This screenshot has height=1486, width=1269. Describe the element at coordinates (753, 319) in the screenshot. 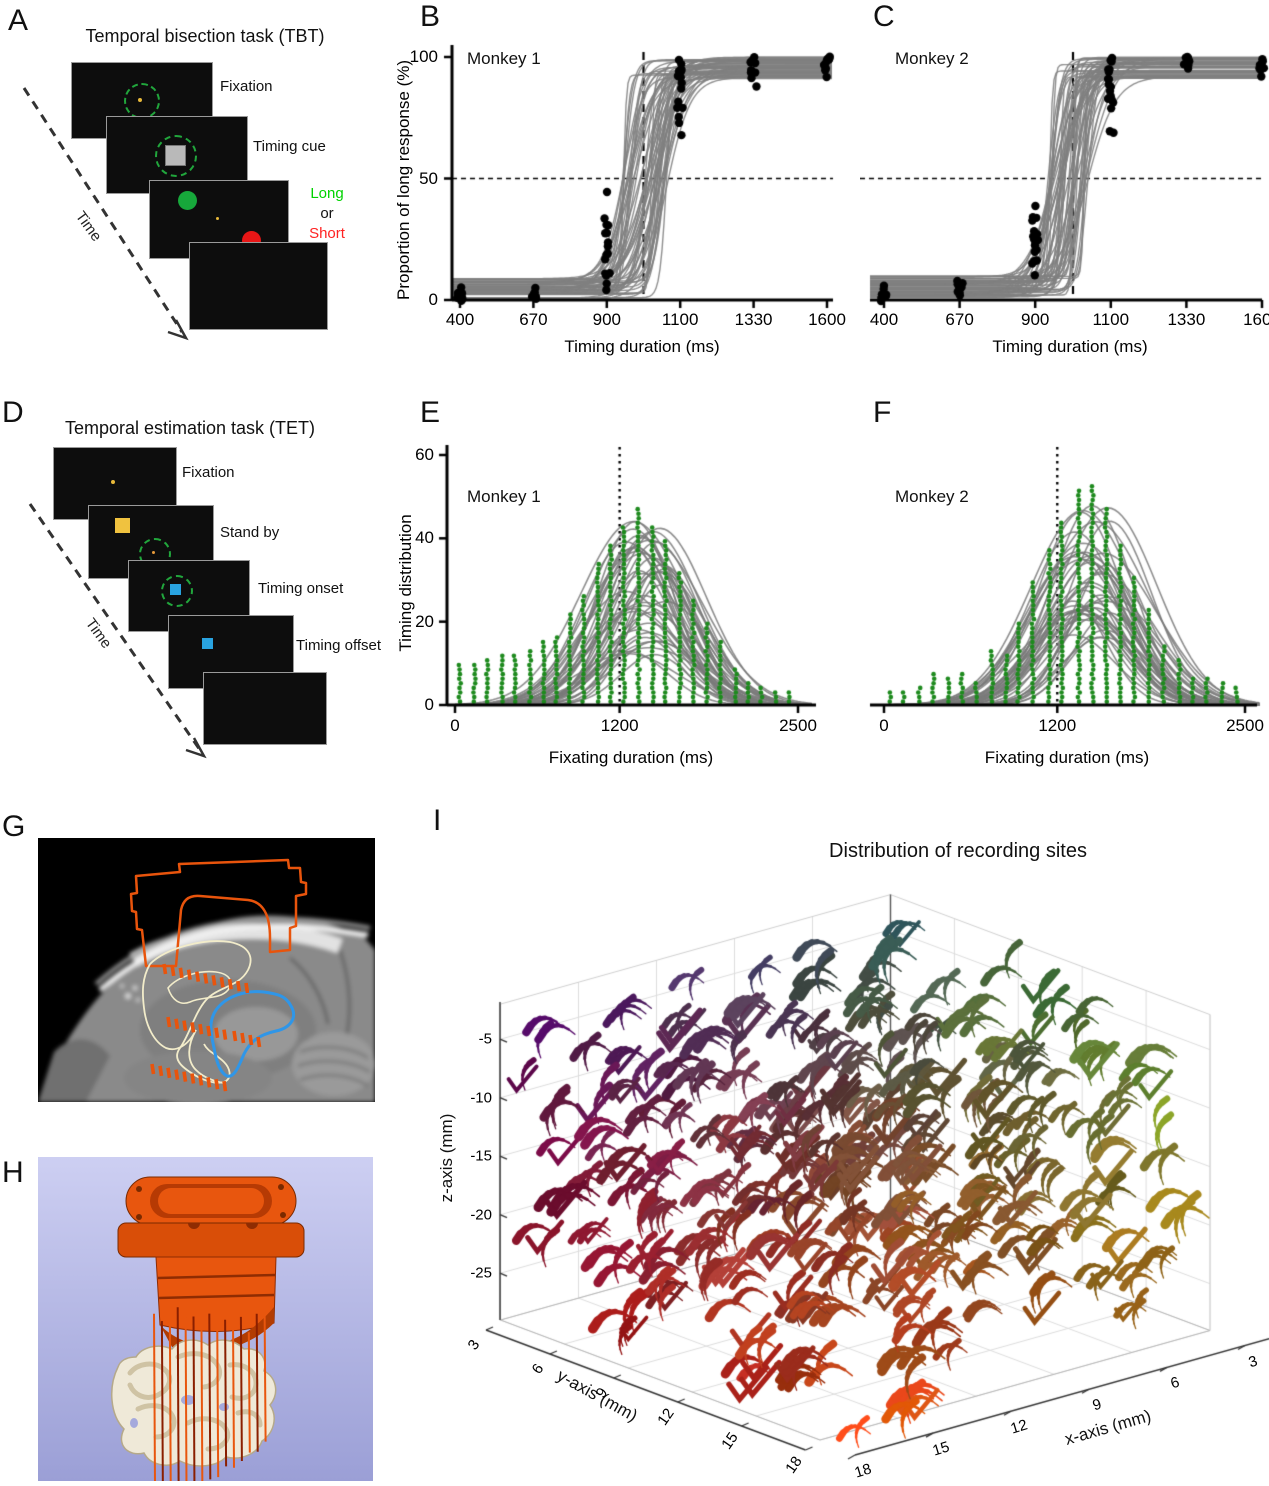

I see `cv-b-xtick-1330: 1330` at that location.